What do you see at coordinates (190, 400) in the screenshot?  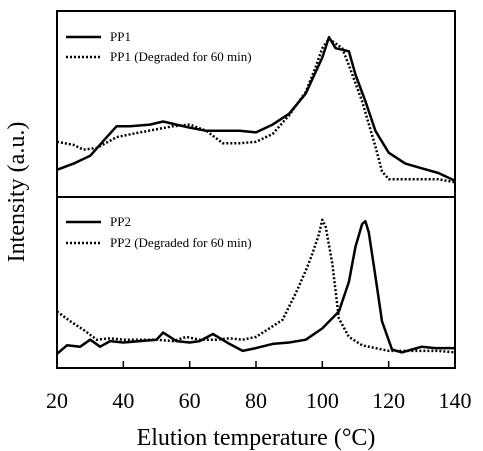 I see `x-tick-label-60: 60` at bounding box center [190, 400].